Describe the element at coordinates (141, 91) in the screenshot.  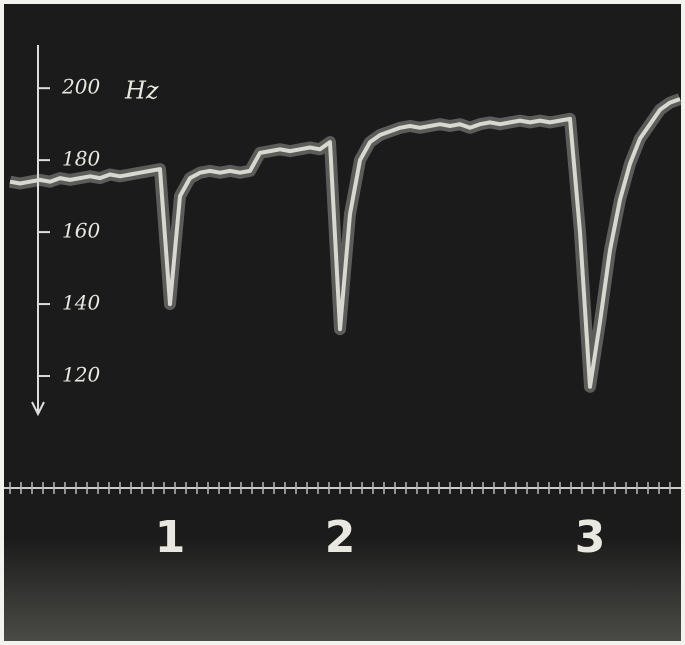
I see `y-unit: Hz` at that location.